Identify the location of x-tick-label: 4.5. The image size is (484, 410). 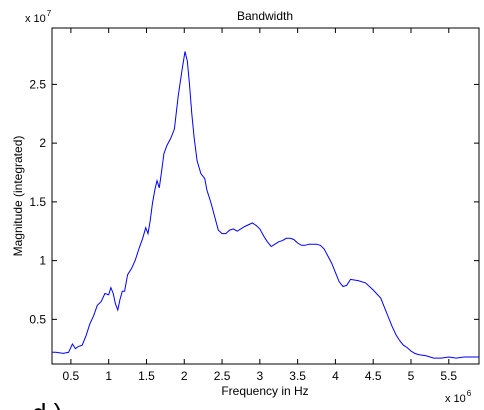
(373, 376).